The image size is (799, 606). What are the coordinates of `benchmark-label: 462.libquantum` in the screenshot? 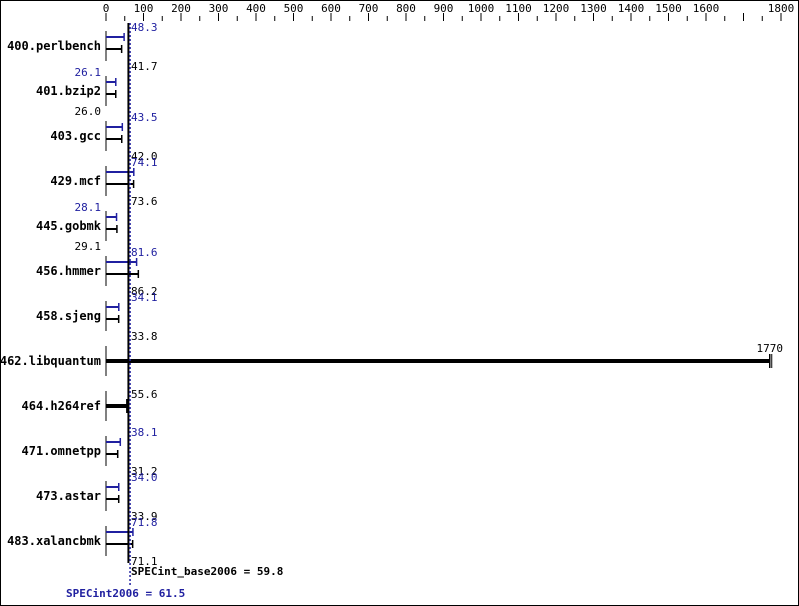 It's located at (51, 361).